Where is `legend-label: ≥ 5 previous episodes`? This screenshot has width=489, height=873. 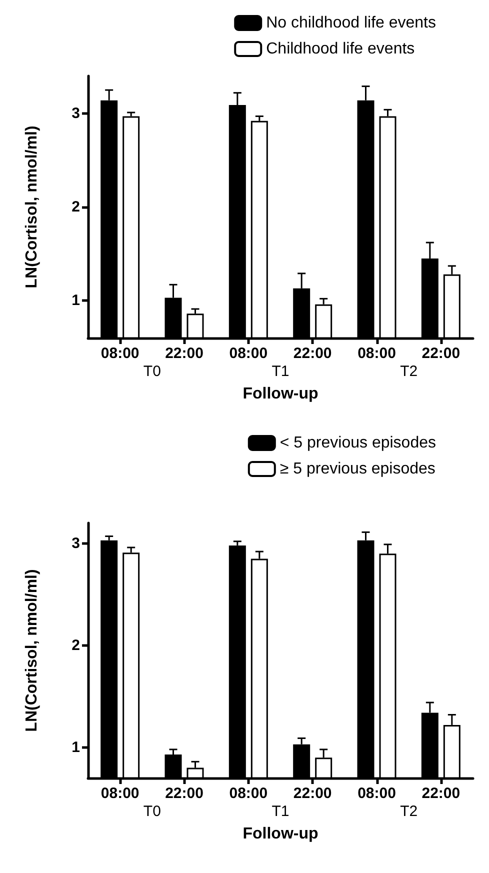
legend-label: ≥ 5 previous episodes is located at coordinates (358, 469).